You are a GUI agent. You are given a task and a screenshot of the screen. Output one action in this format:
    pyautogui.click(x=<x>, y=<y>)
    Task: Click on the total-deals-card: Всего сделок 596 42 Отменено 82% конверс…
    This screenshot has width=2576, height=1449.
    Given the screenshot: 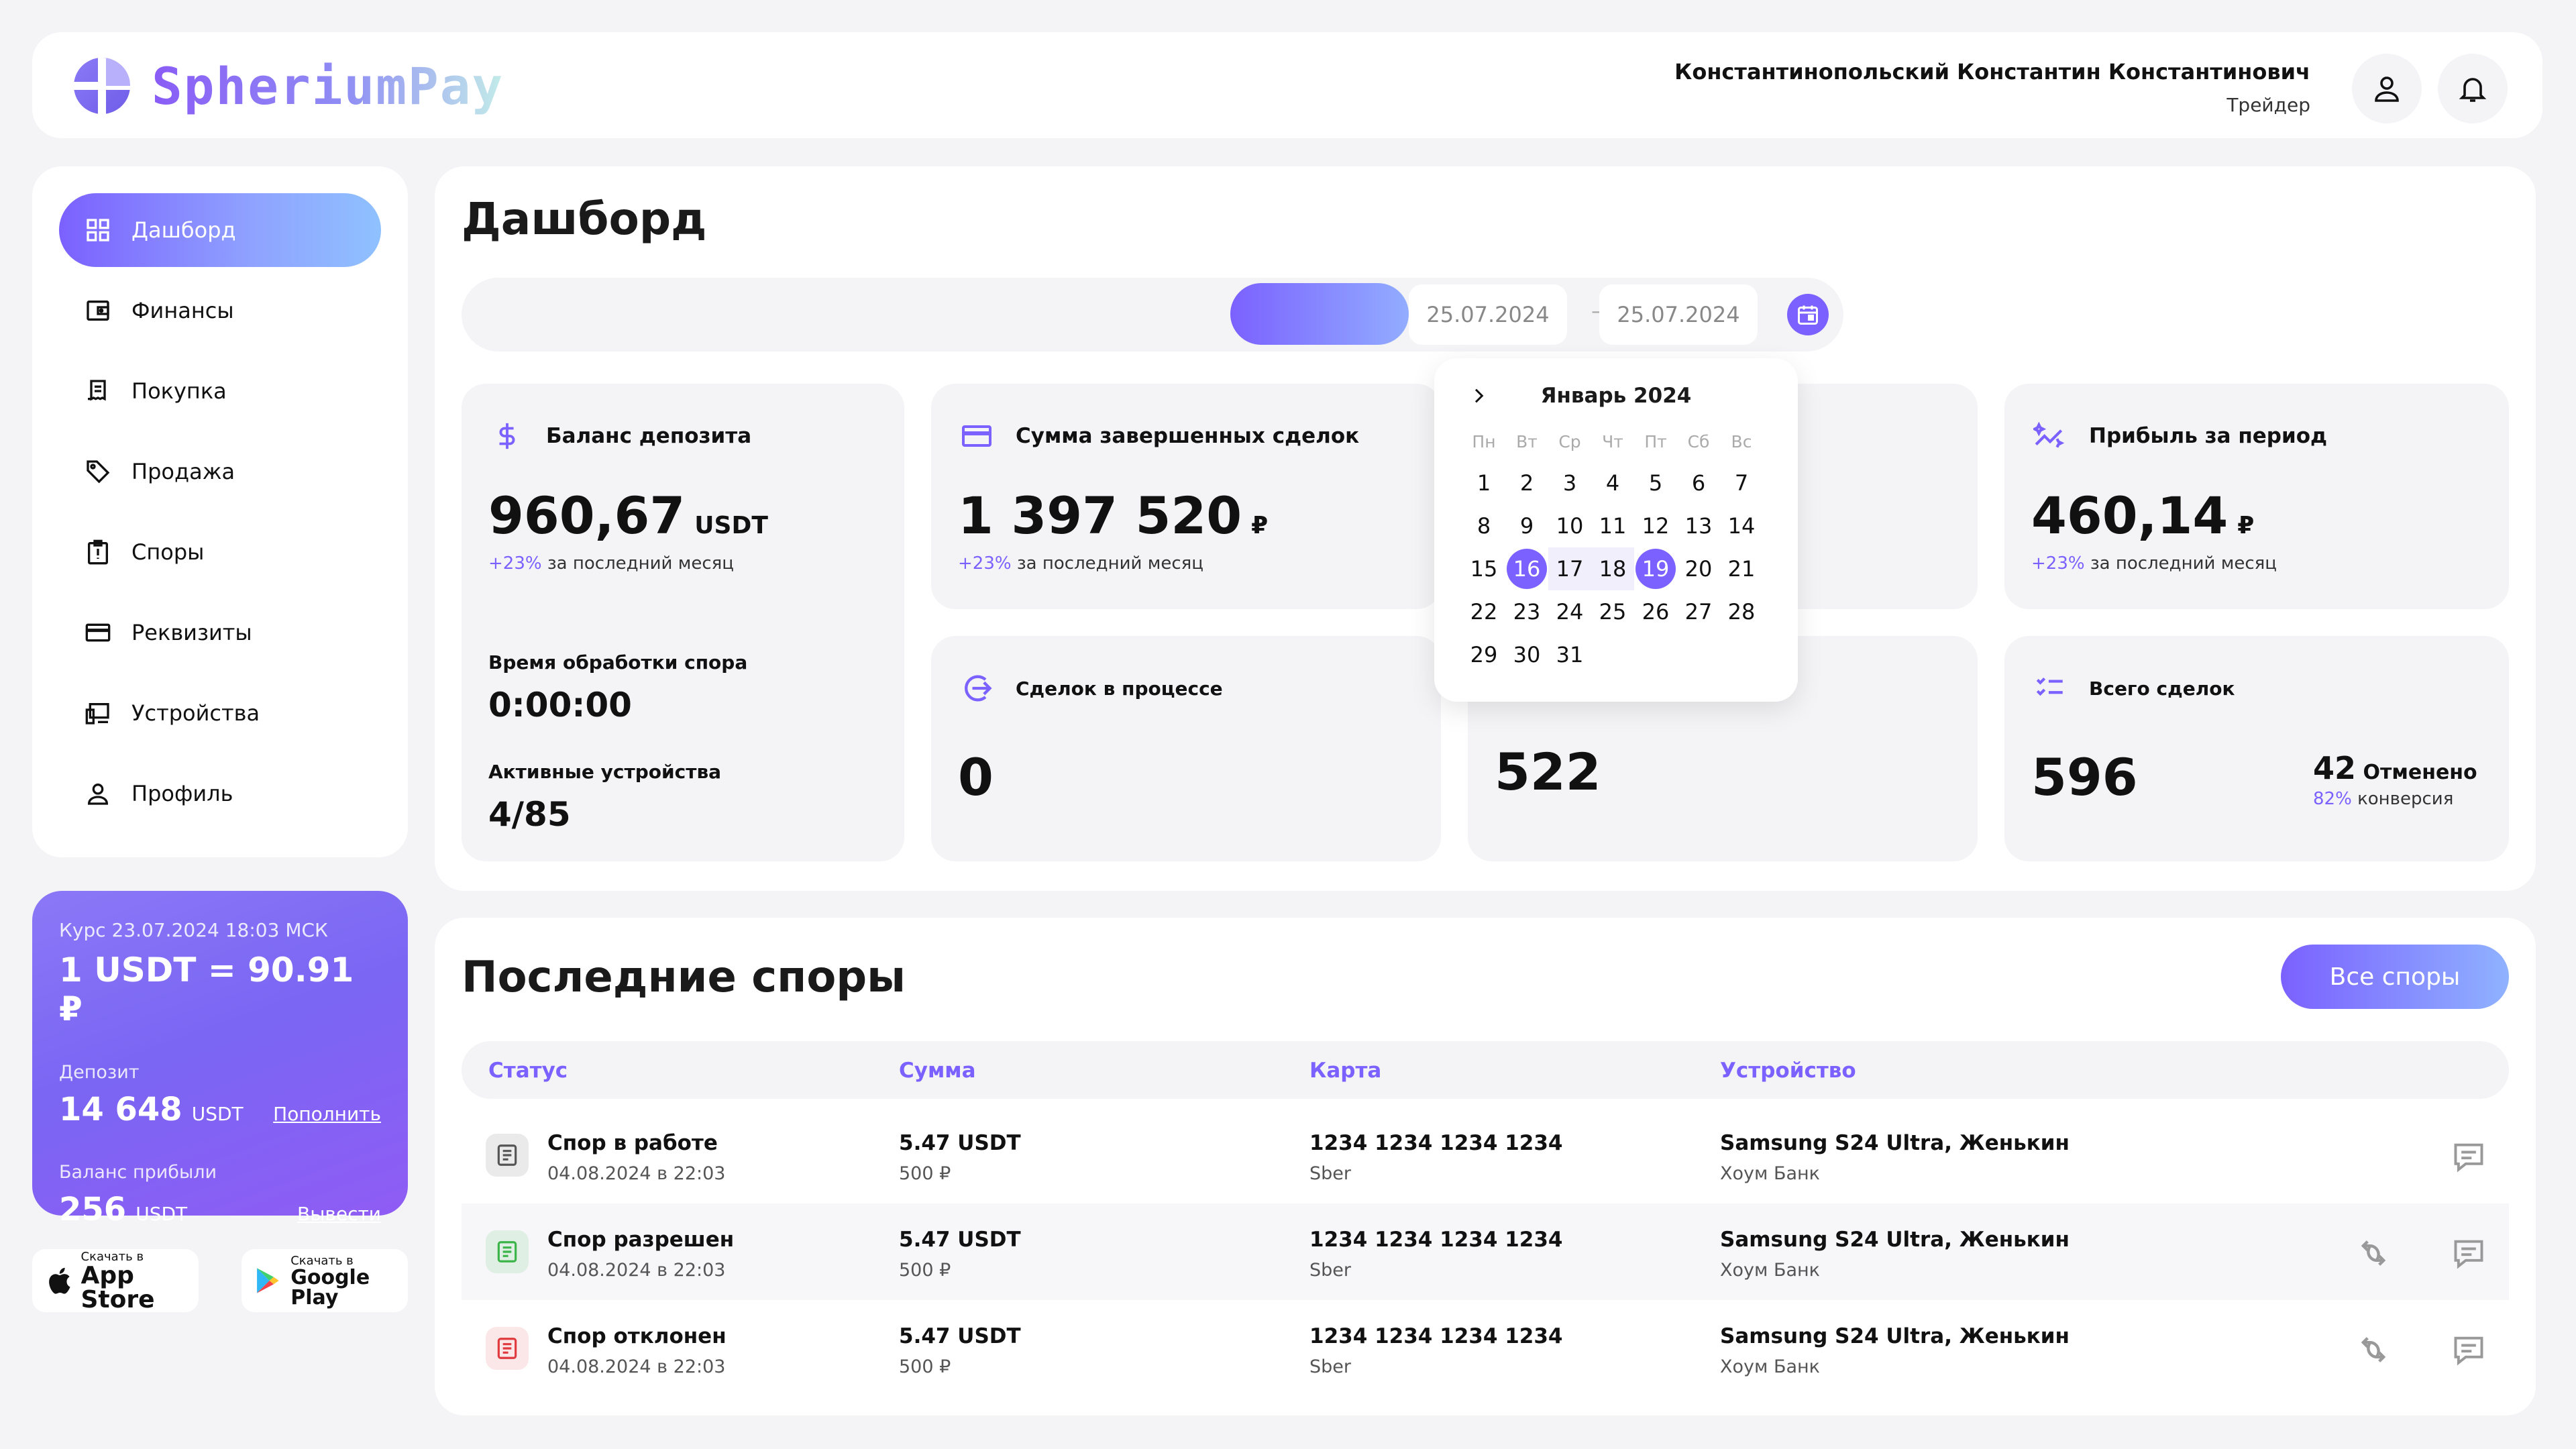 What is the action you would take?
    pyautogui.click(x=2256, y=748)
    